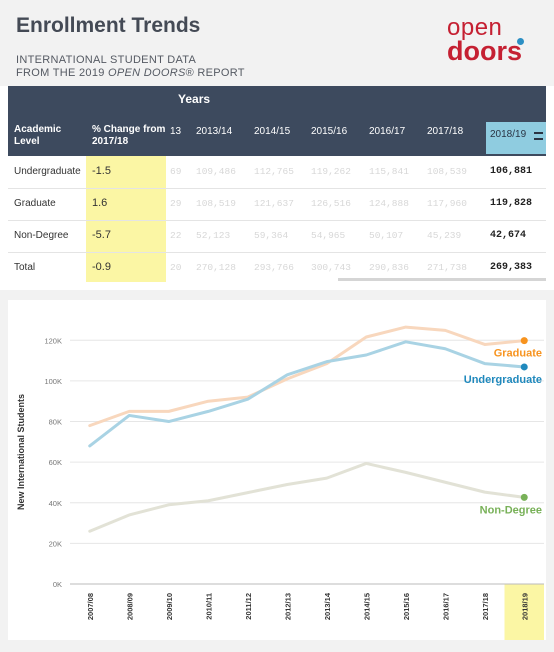 The image size is (554, 652). I want to click on head-year: 2013/14, so click(214, 131).